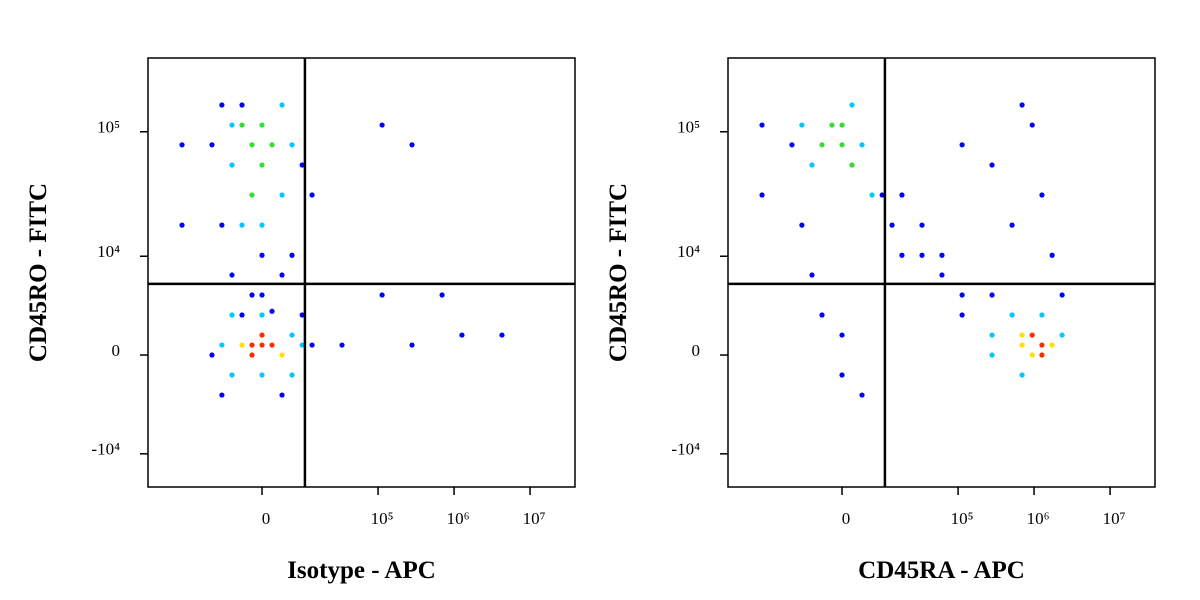 This screenshot has height=600, width=1200. What do you see at coordinates (116, 350) in the screenshot?
I see `y-tick-label: 0` at bounding box center [116, 350].